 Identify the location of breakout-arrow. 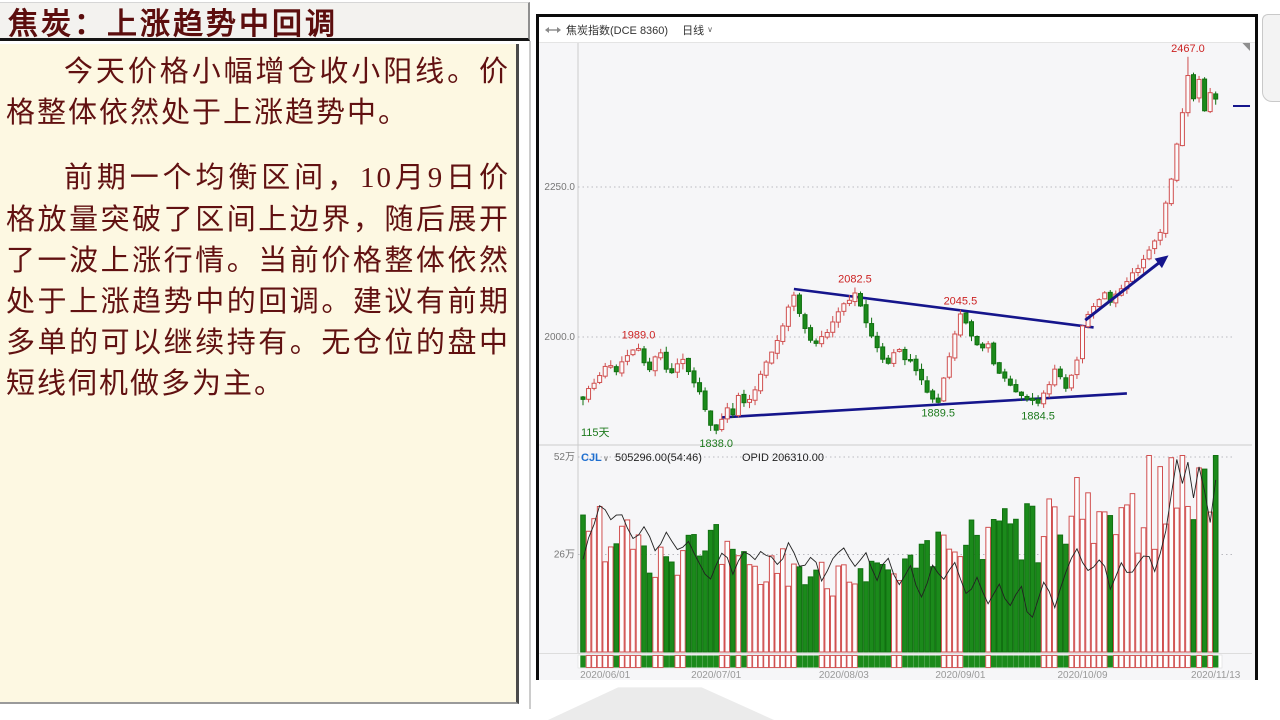
(1126, 288).